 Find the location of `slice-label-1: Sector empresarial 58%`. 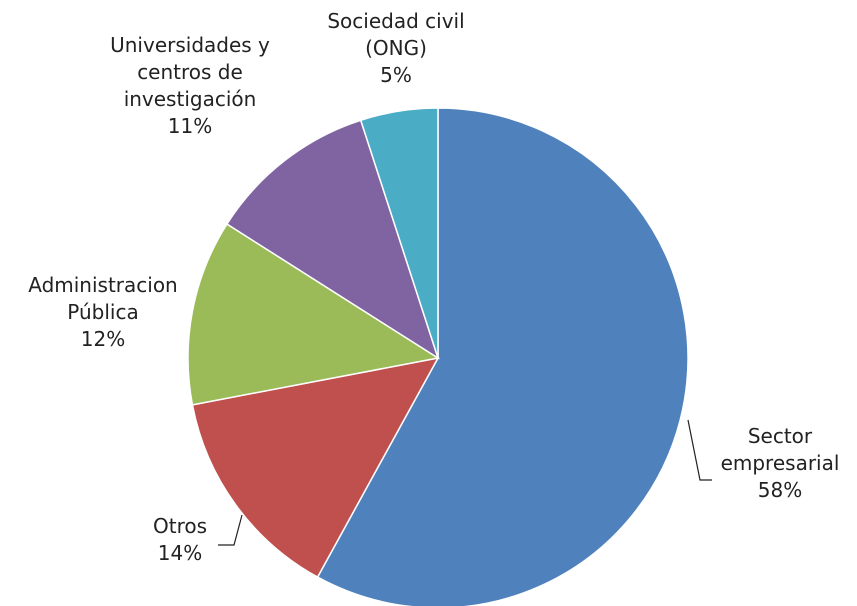

slice-label-1: Sector empresarial 58% is located at coordinates (780, 463).